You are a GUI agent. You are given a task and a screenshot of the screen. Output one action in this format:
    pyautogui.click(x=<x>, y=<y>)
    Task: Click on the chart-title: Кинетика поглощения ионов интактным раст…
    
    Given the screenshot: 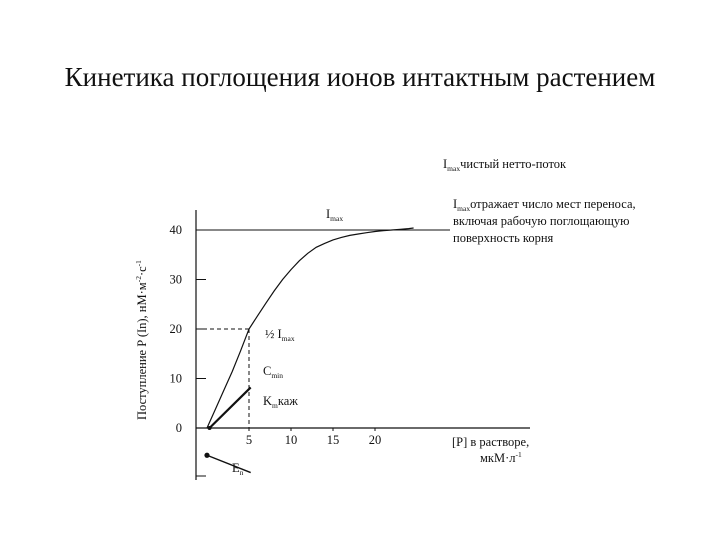 What is the action you would take?
    pyautogui.click(x=360, y=77)
    